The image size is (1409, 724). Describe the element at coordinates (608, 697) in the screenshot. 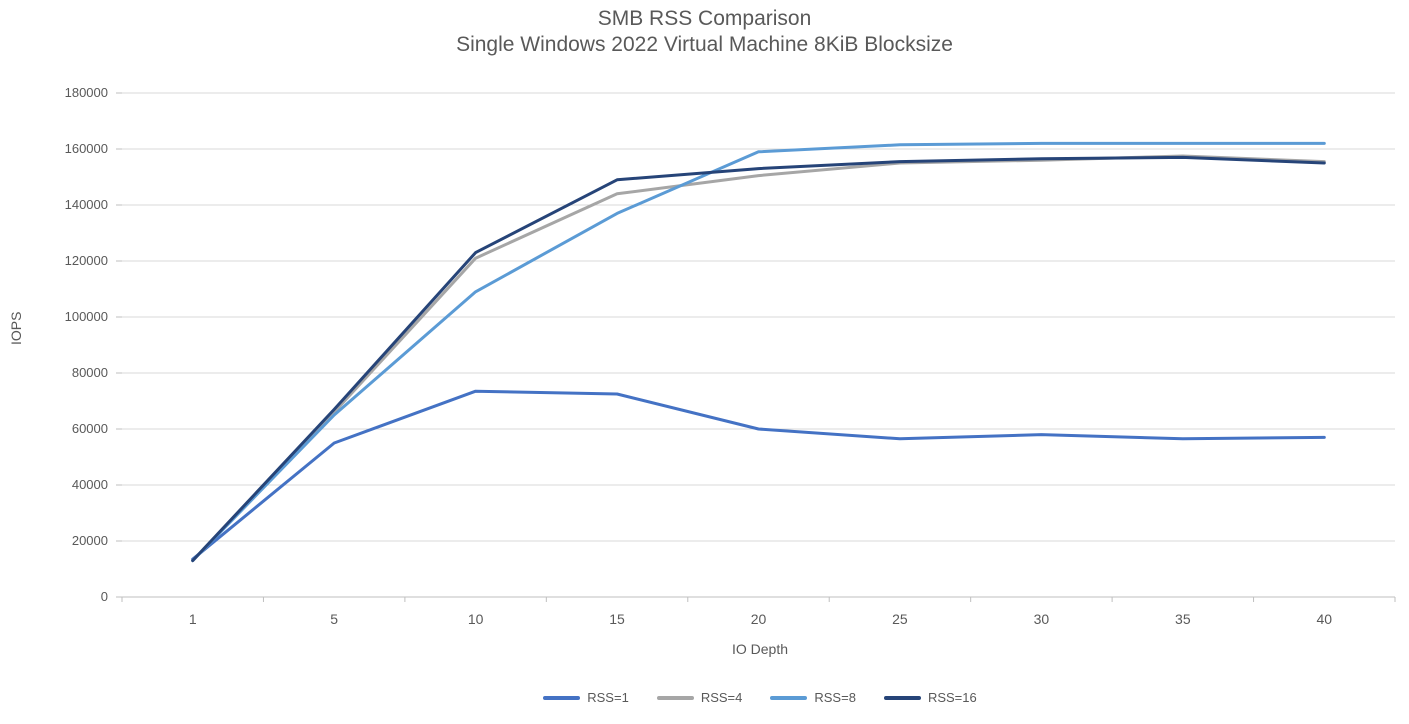

I see `legend-label: RSS=1` at that location.